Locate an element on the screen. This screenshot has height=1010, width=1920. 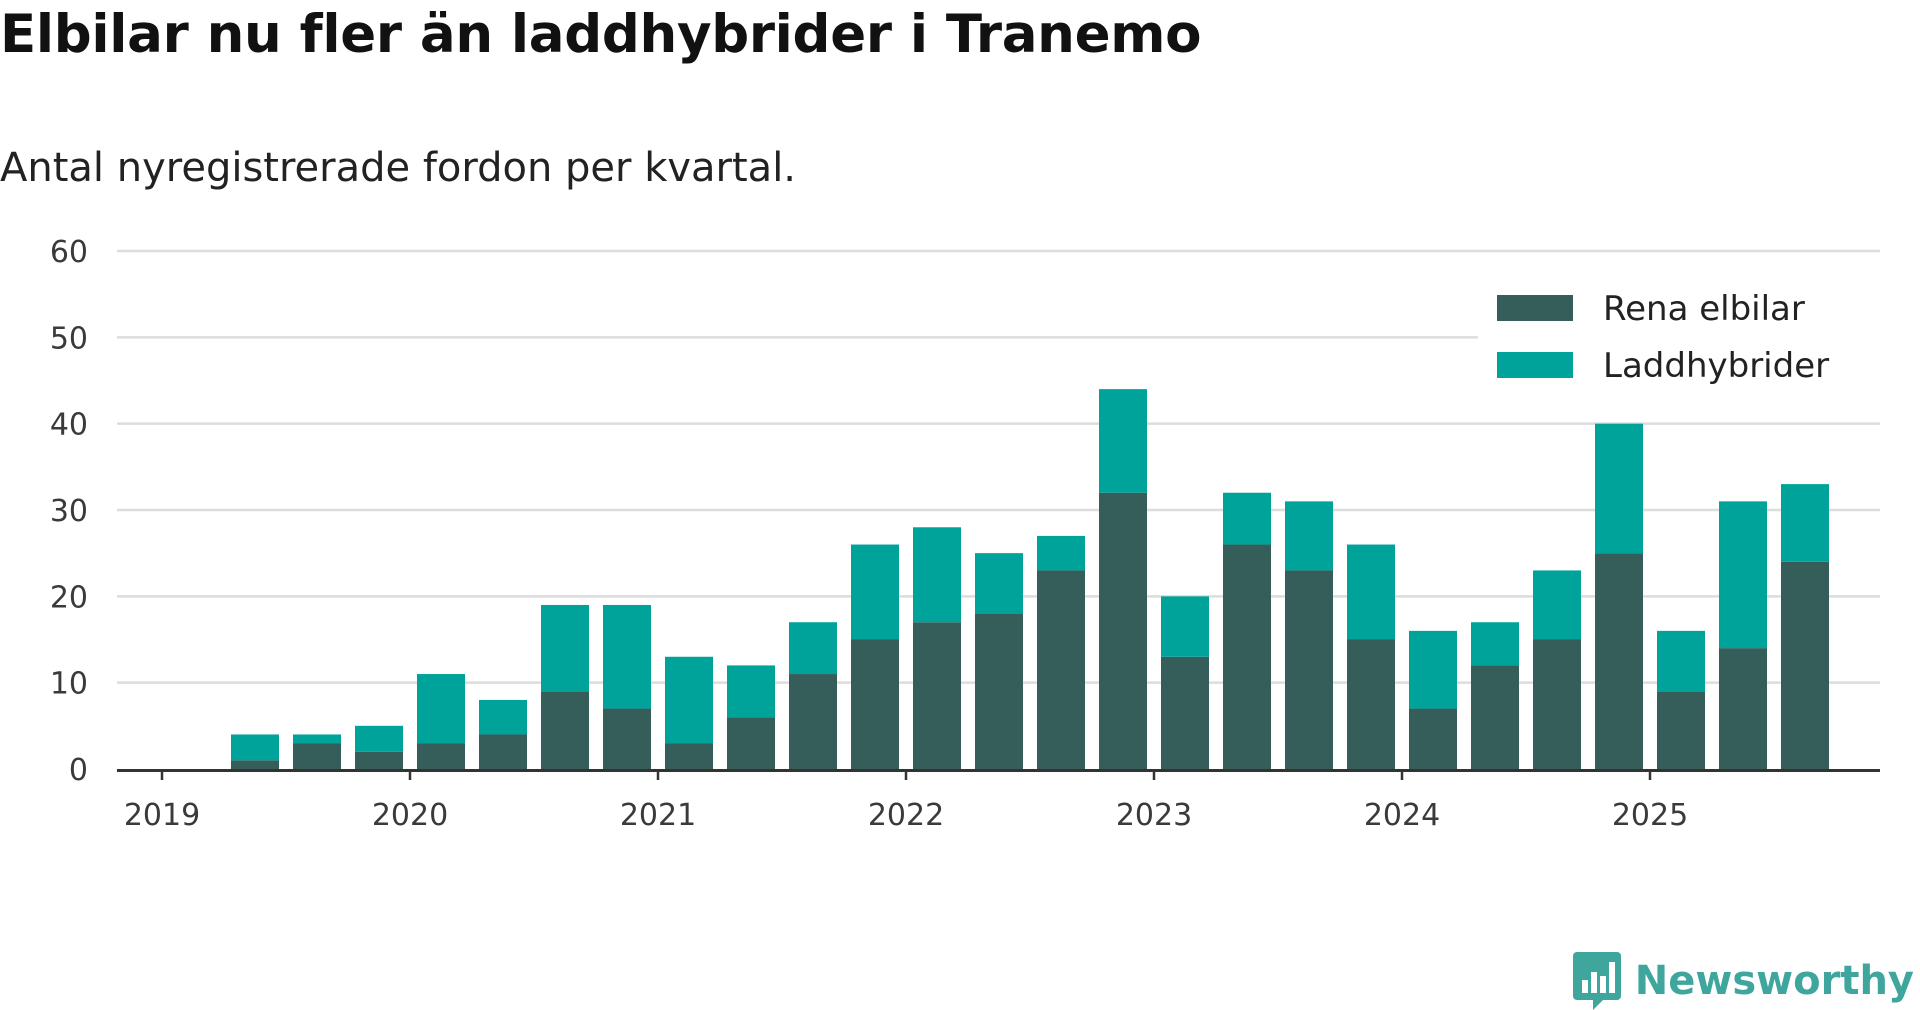
y-tick-label: 30 is located at coordinates (69, 511).